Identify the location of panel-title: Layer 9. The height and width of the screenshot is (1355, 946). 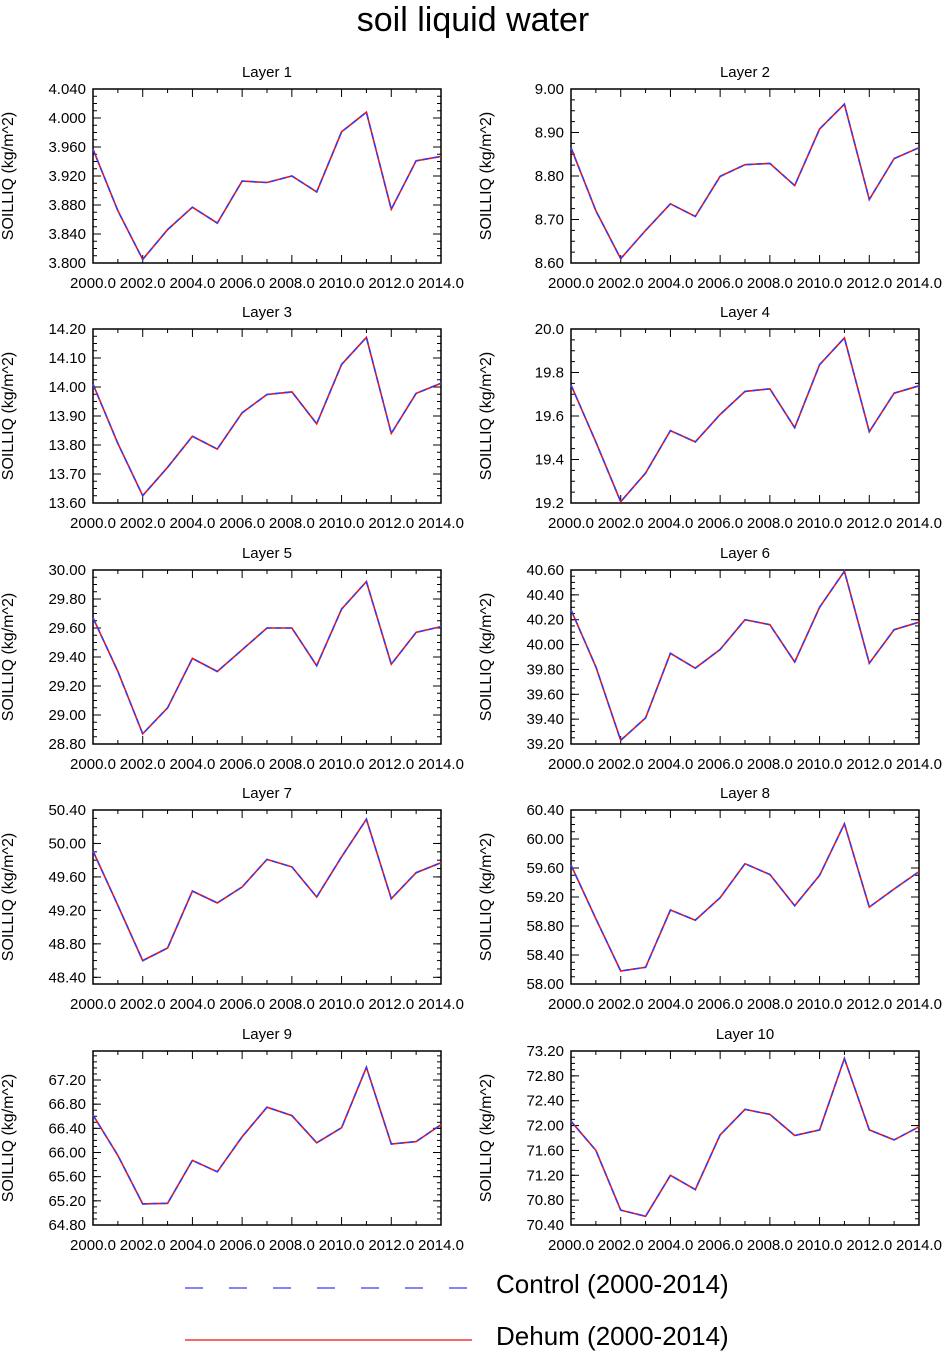
(267, 1034).